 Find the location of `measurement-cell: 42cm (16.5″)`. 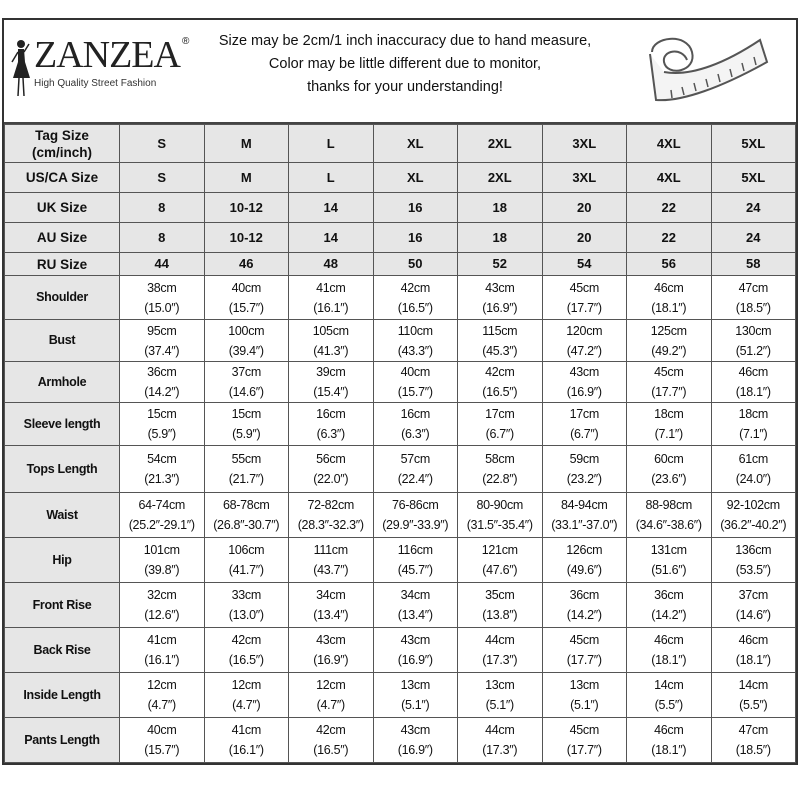

measurement-cell: 42cm (16.5″) is located at coordinates (246, 650).